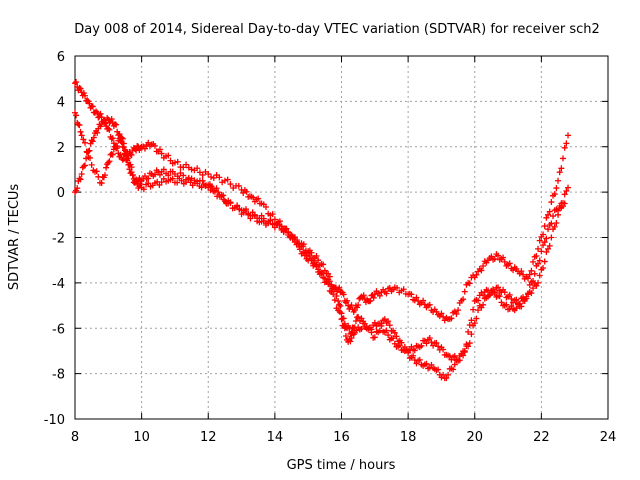  Describe the element at coordinates (54, 420) in the screenshot. I see `y-tick-label: -10` at that location.